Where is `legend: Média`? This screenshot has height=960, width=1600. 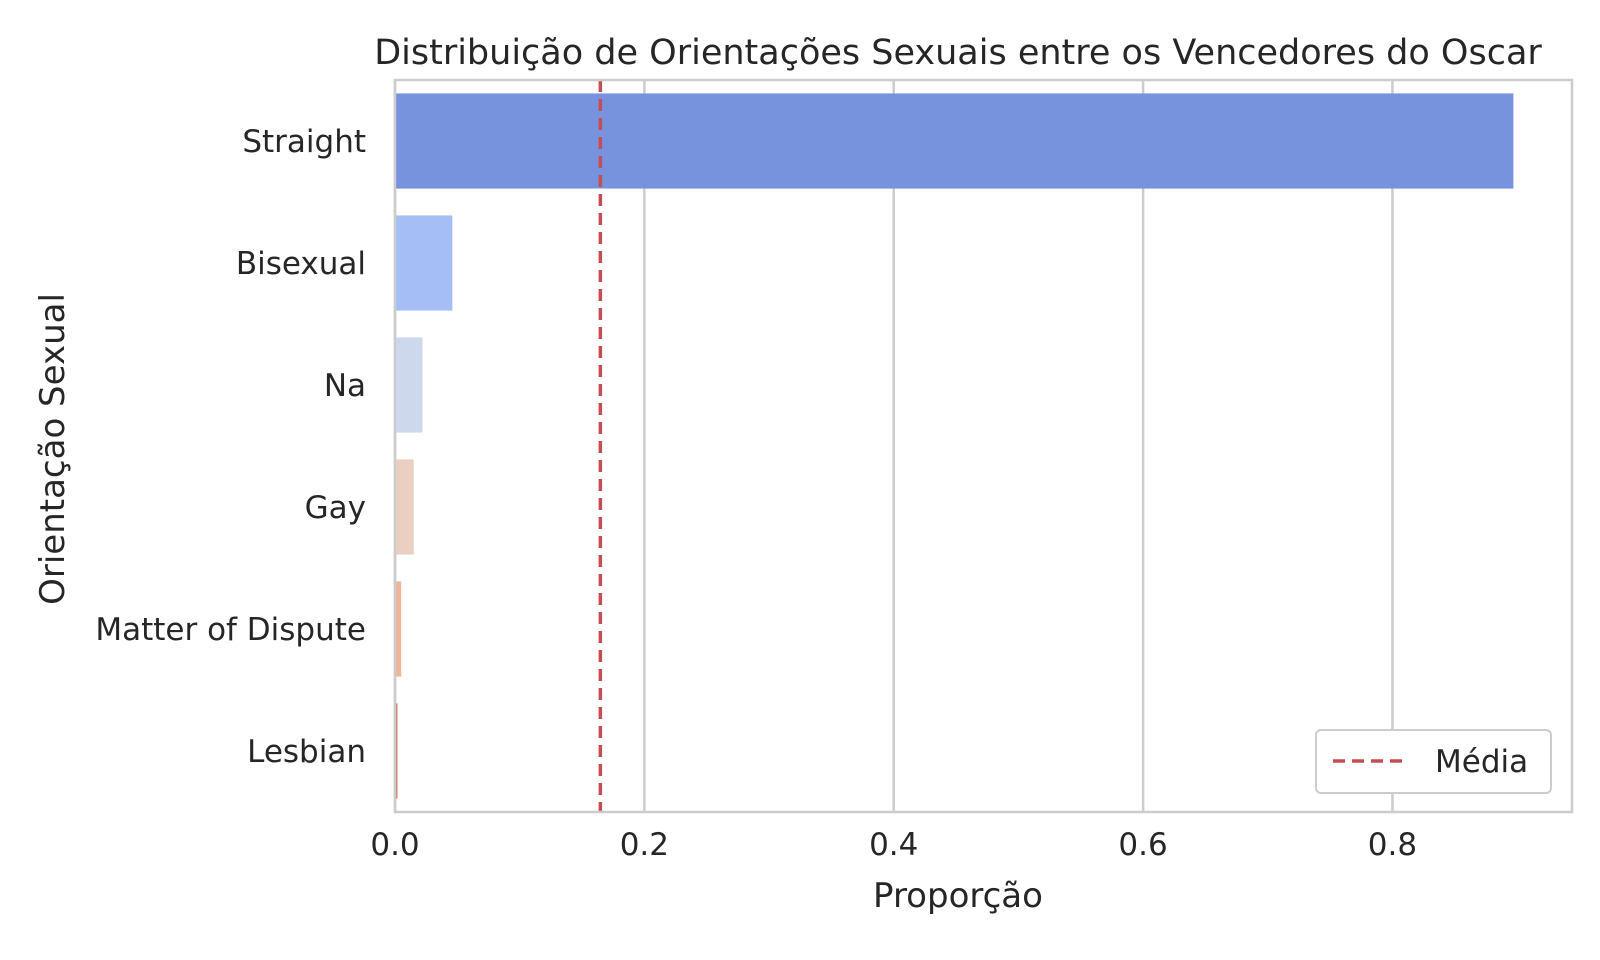
legend: Média is located at coordinates (1433, 761).